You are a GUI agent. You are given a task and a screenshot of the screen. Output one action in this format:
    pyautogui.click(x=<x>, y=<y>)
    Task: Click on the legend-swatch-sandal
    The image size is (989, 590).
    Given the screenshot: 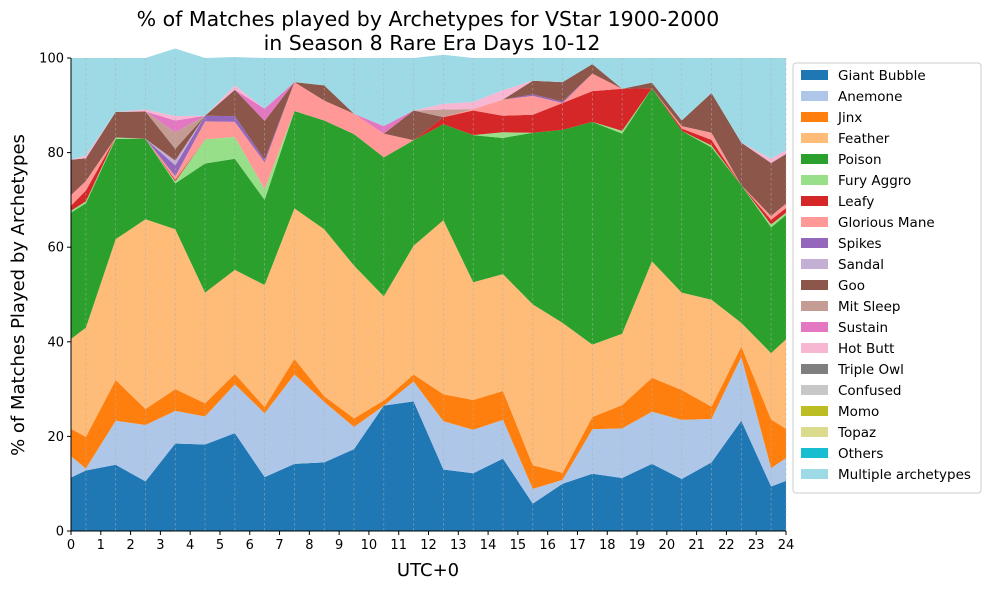 What is the action you would take?
    pyautogui.click(x=814, y=264)
    